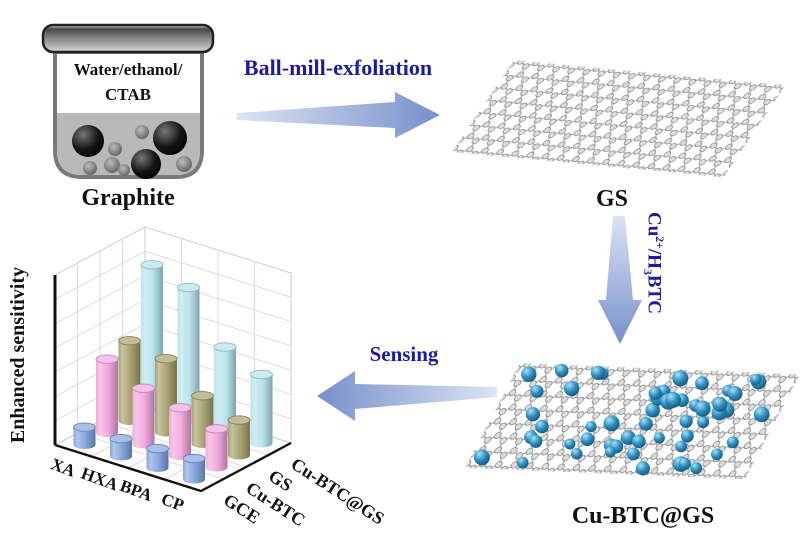  I want to click on bar-GCE-CP, so click(194, 468).